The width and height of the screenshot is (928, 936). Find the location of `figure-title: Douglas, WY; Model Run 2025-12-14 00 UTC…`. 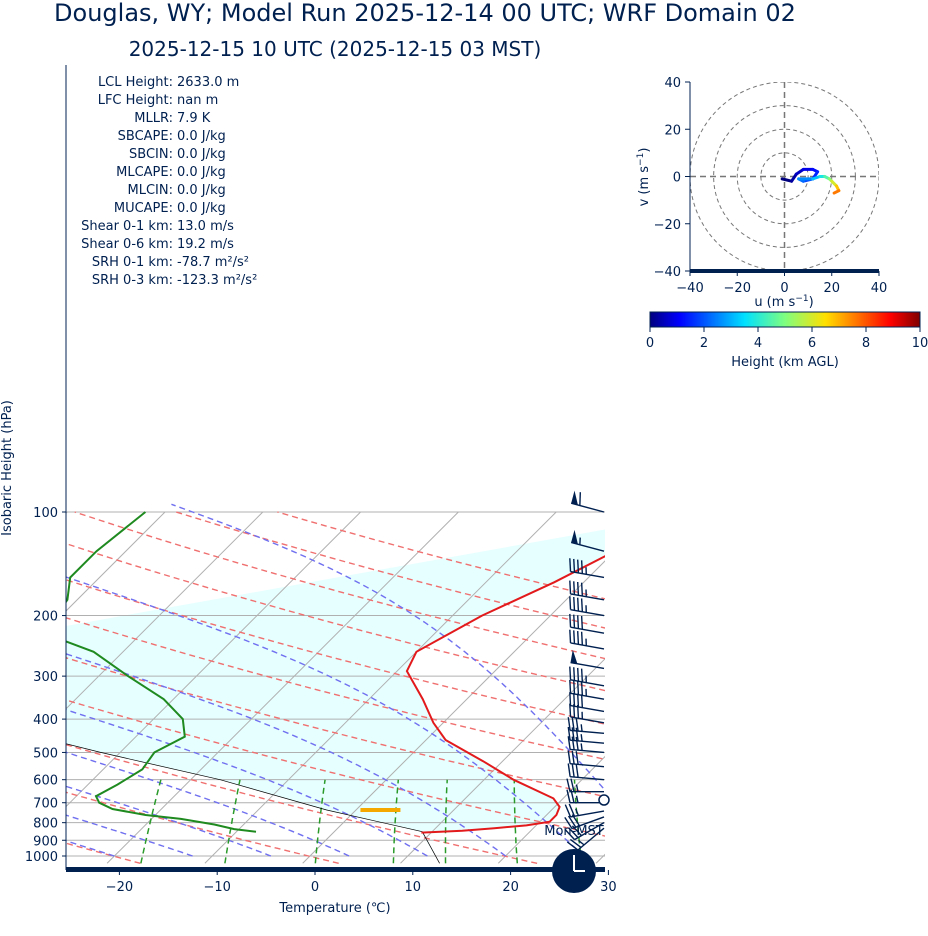

figure-title: Douglas, WY; Model Run 2025-12-14 00 UTC… is located at coordinates (425, 13).